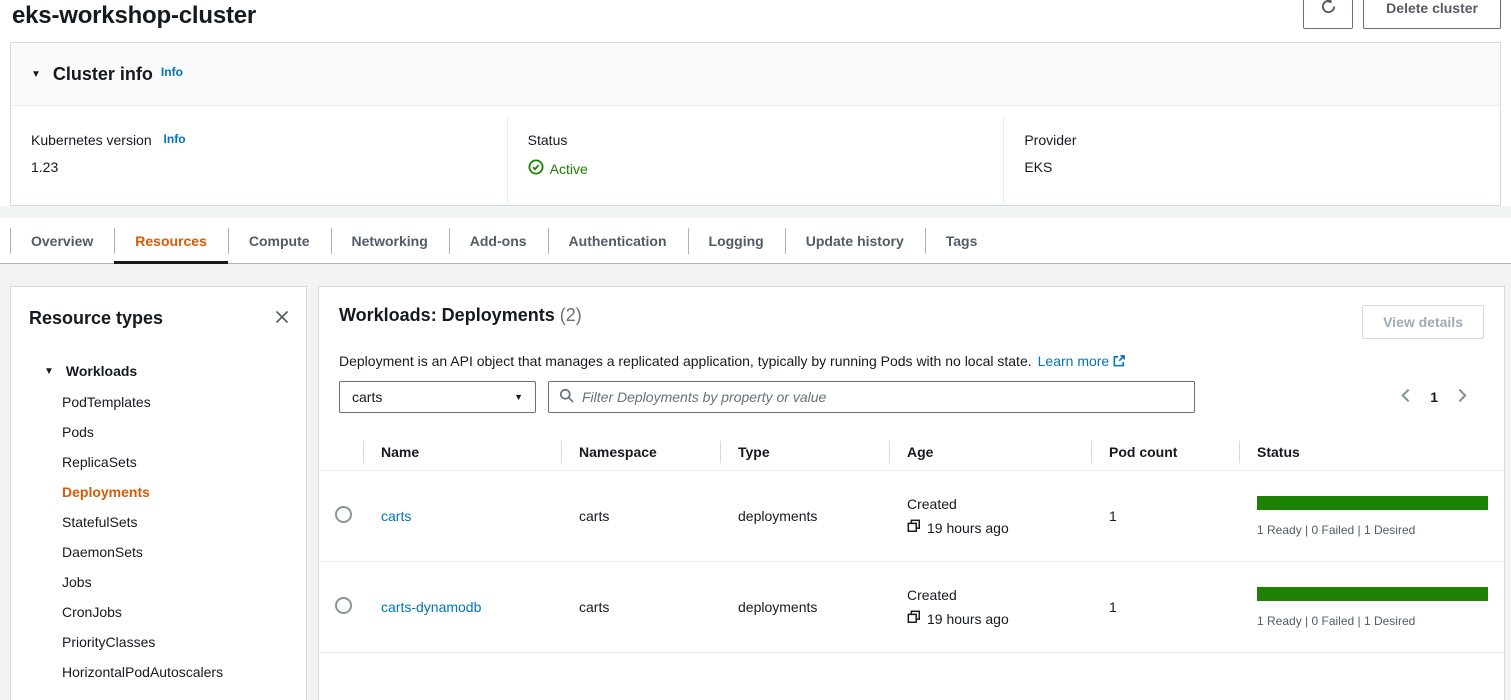  I want to click on column-header-type: Type, so click(804, 452).